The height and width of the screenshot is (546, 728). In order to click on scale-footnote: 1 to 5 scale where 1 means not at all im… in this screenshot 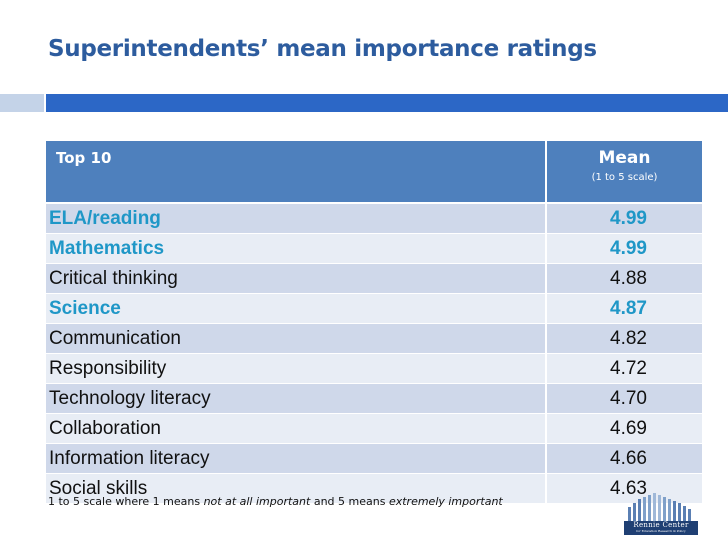, I will do `click(275, 501)`.